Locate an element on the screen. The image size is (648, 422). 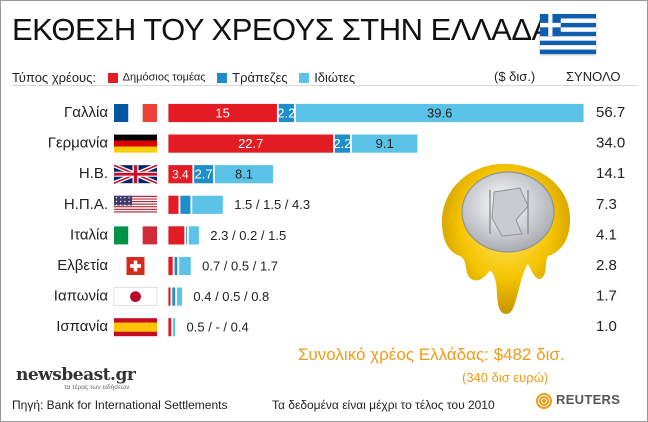
country-label: Ελβετία is located at coordinates (82, 265).